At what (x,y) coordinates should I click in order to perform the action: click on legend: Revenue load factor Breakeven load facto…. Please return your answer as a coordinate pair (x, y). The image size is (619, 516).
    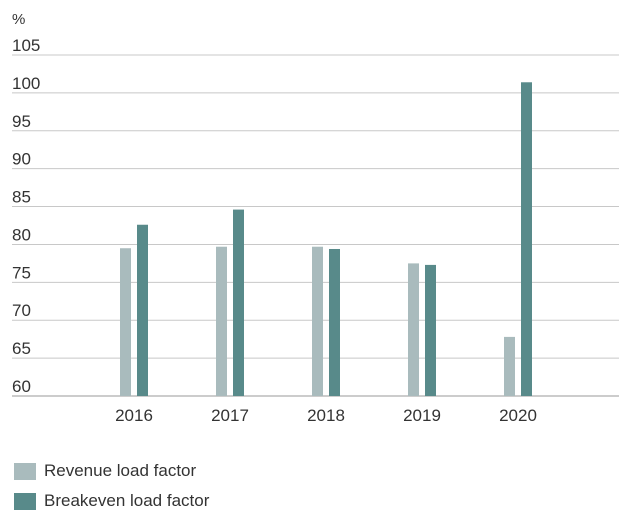
    Looking at the image, I should click on (111, 486).